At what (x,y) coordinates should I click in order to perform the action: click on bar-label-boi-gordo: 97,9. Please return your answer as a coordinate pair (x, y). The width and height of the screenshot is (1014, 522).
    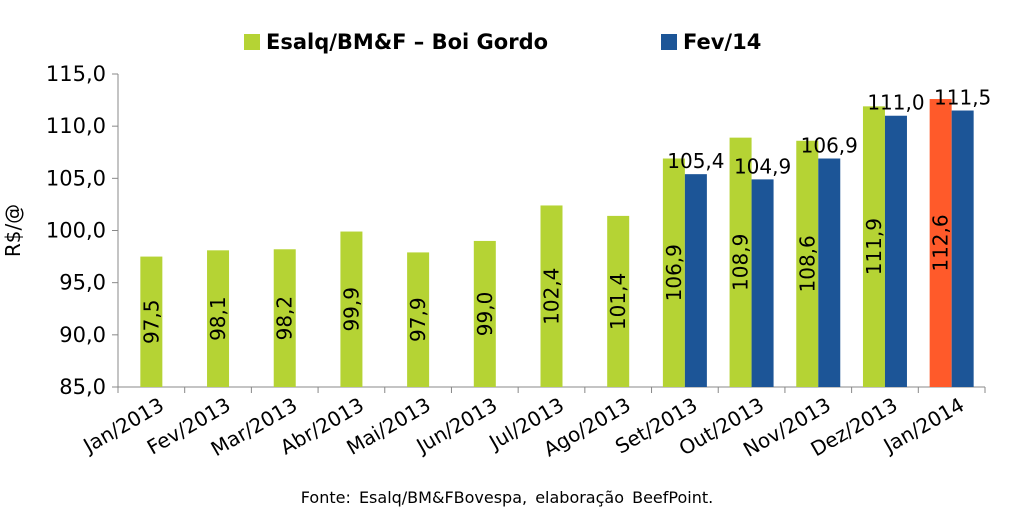
    Looking at the image, I should click on (418, 319).